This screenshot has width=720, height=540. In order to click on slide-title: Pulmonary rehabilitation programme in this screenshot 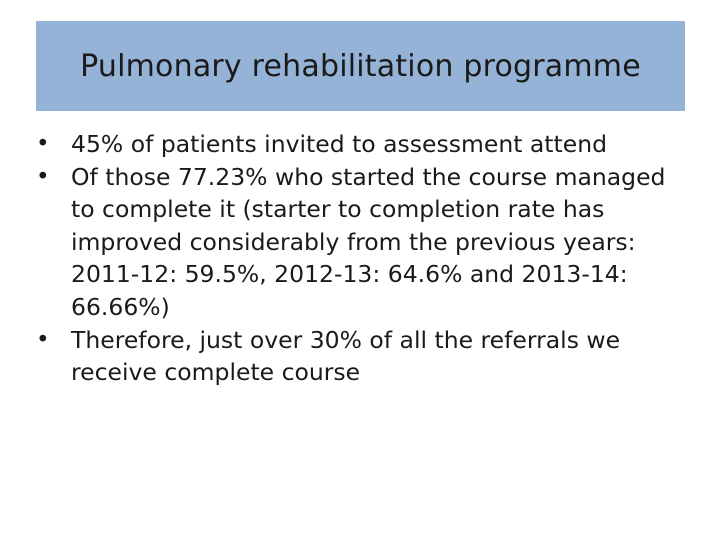, I will do `click(360, 66)`.